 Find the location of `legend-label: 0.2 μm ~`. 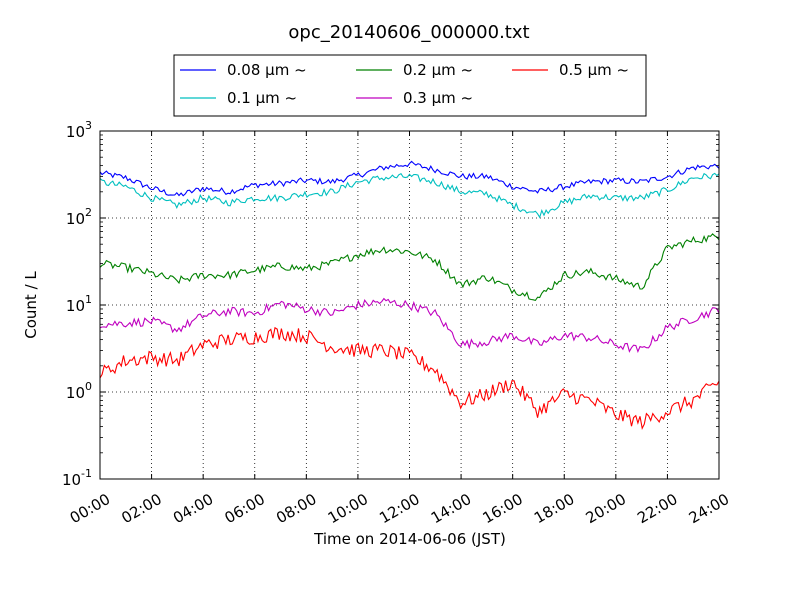

legend-label: 0.2 μm ~ is located at coordinates (438, 70).